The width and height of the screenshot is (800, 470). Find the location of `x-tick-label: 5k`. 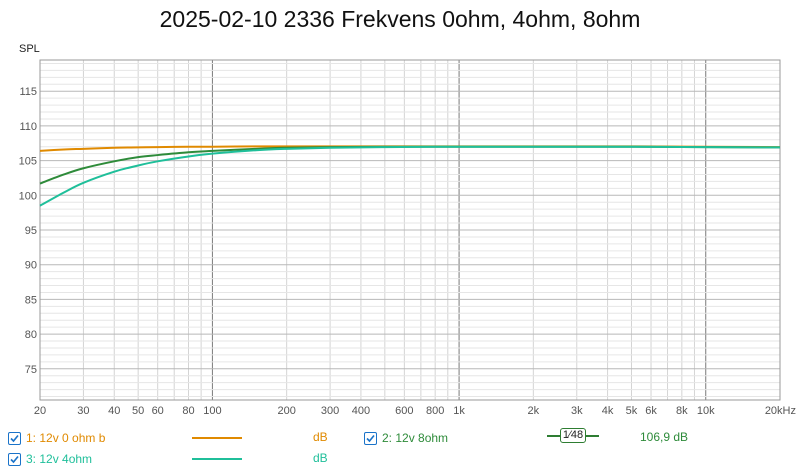

x-tick-label: 5k is located at coordinates (632, 411).